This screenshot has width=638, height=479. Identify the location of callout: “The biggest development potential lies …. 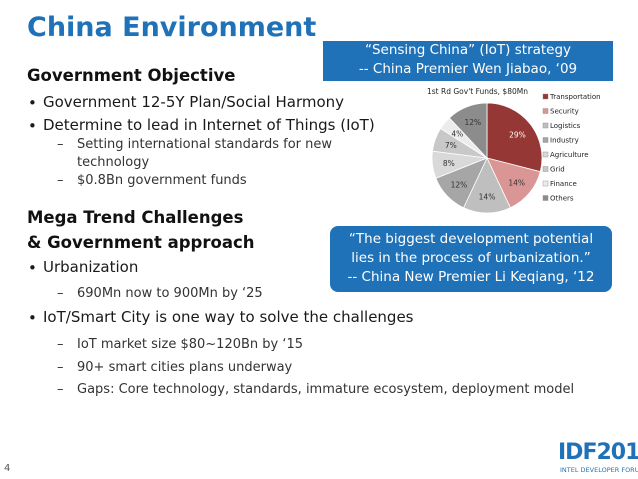
(471, 259).